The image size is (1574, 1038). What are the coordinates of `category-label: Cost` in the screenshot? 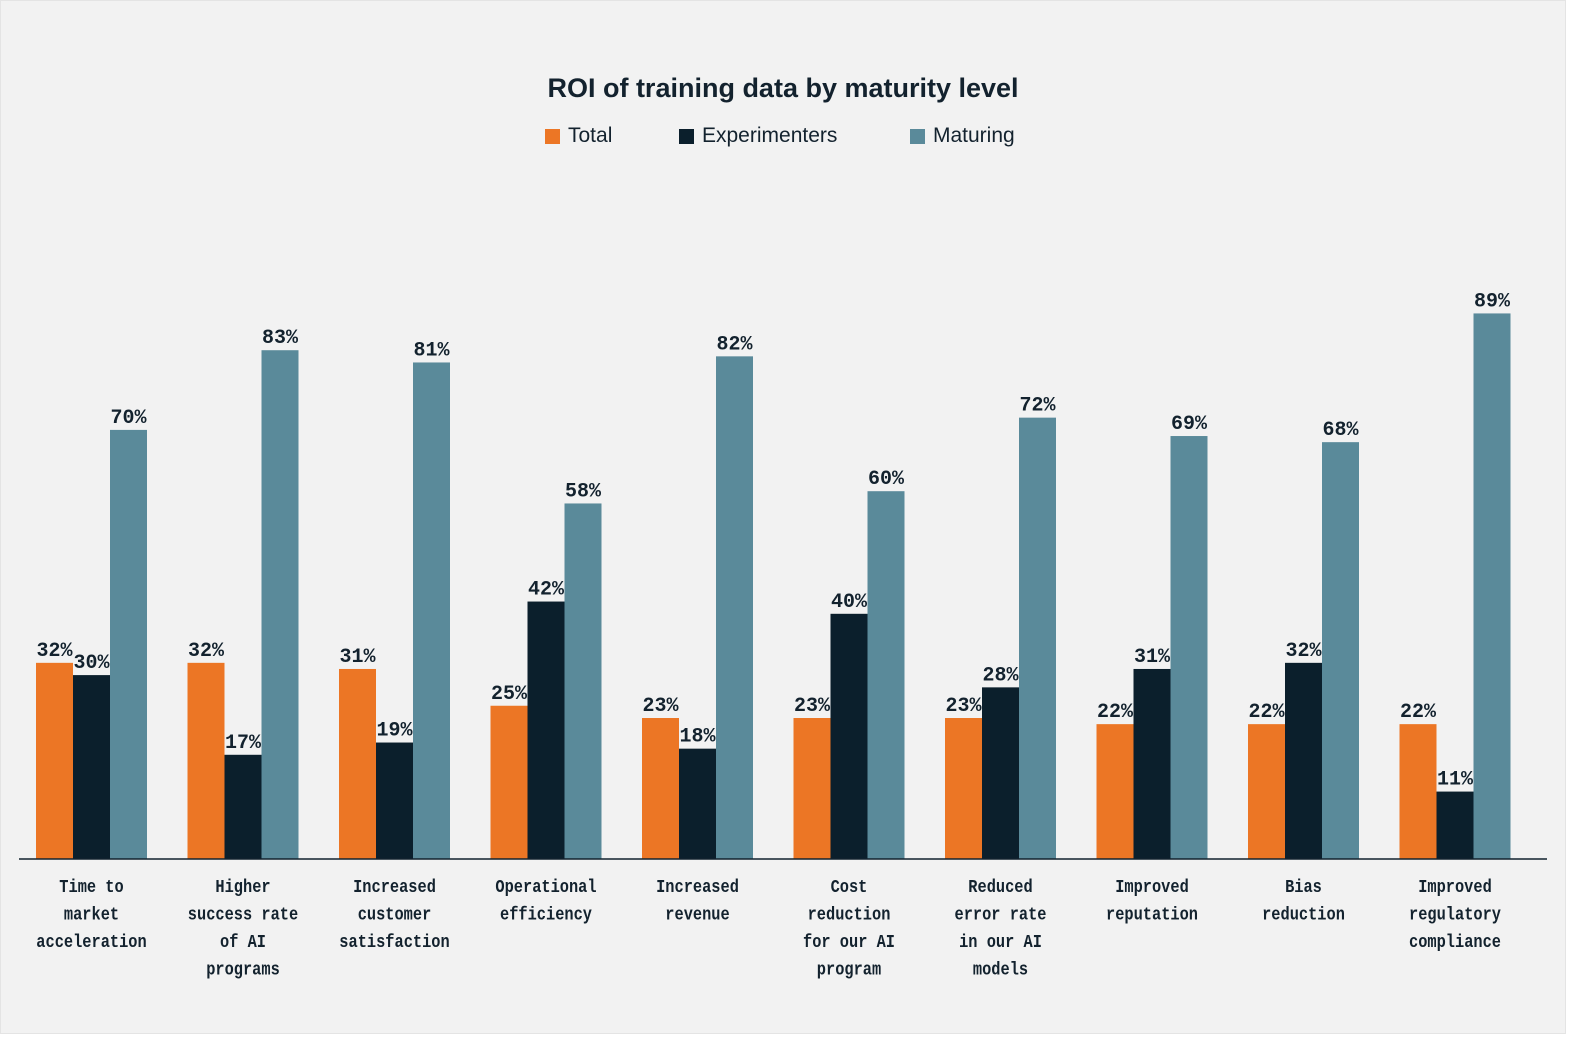 It's located at (849, 888).